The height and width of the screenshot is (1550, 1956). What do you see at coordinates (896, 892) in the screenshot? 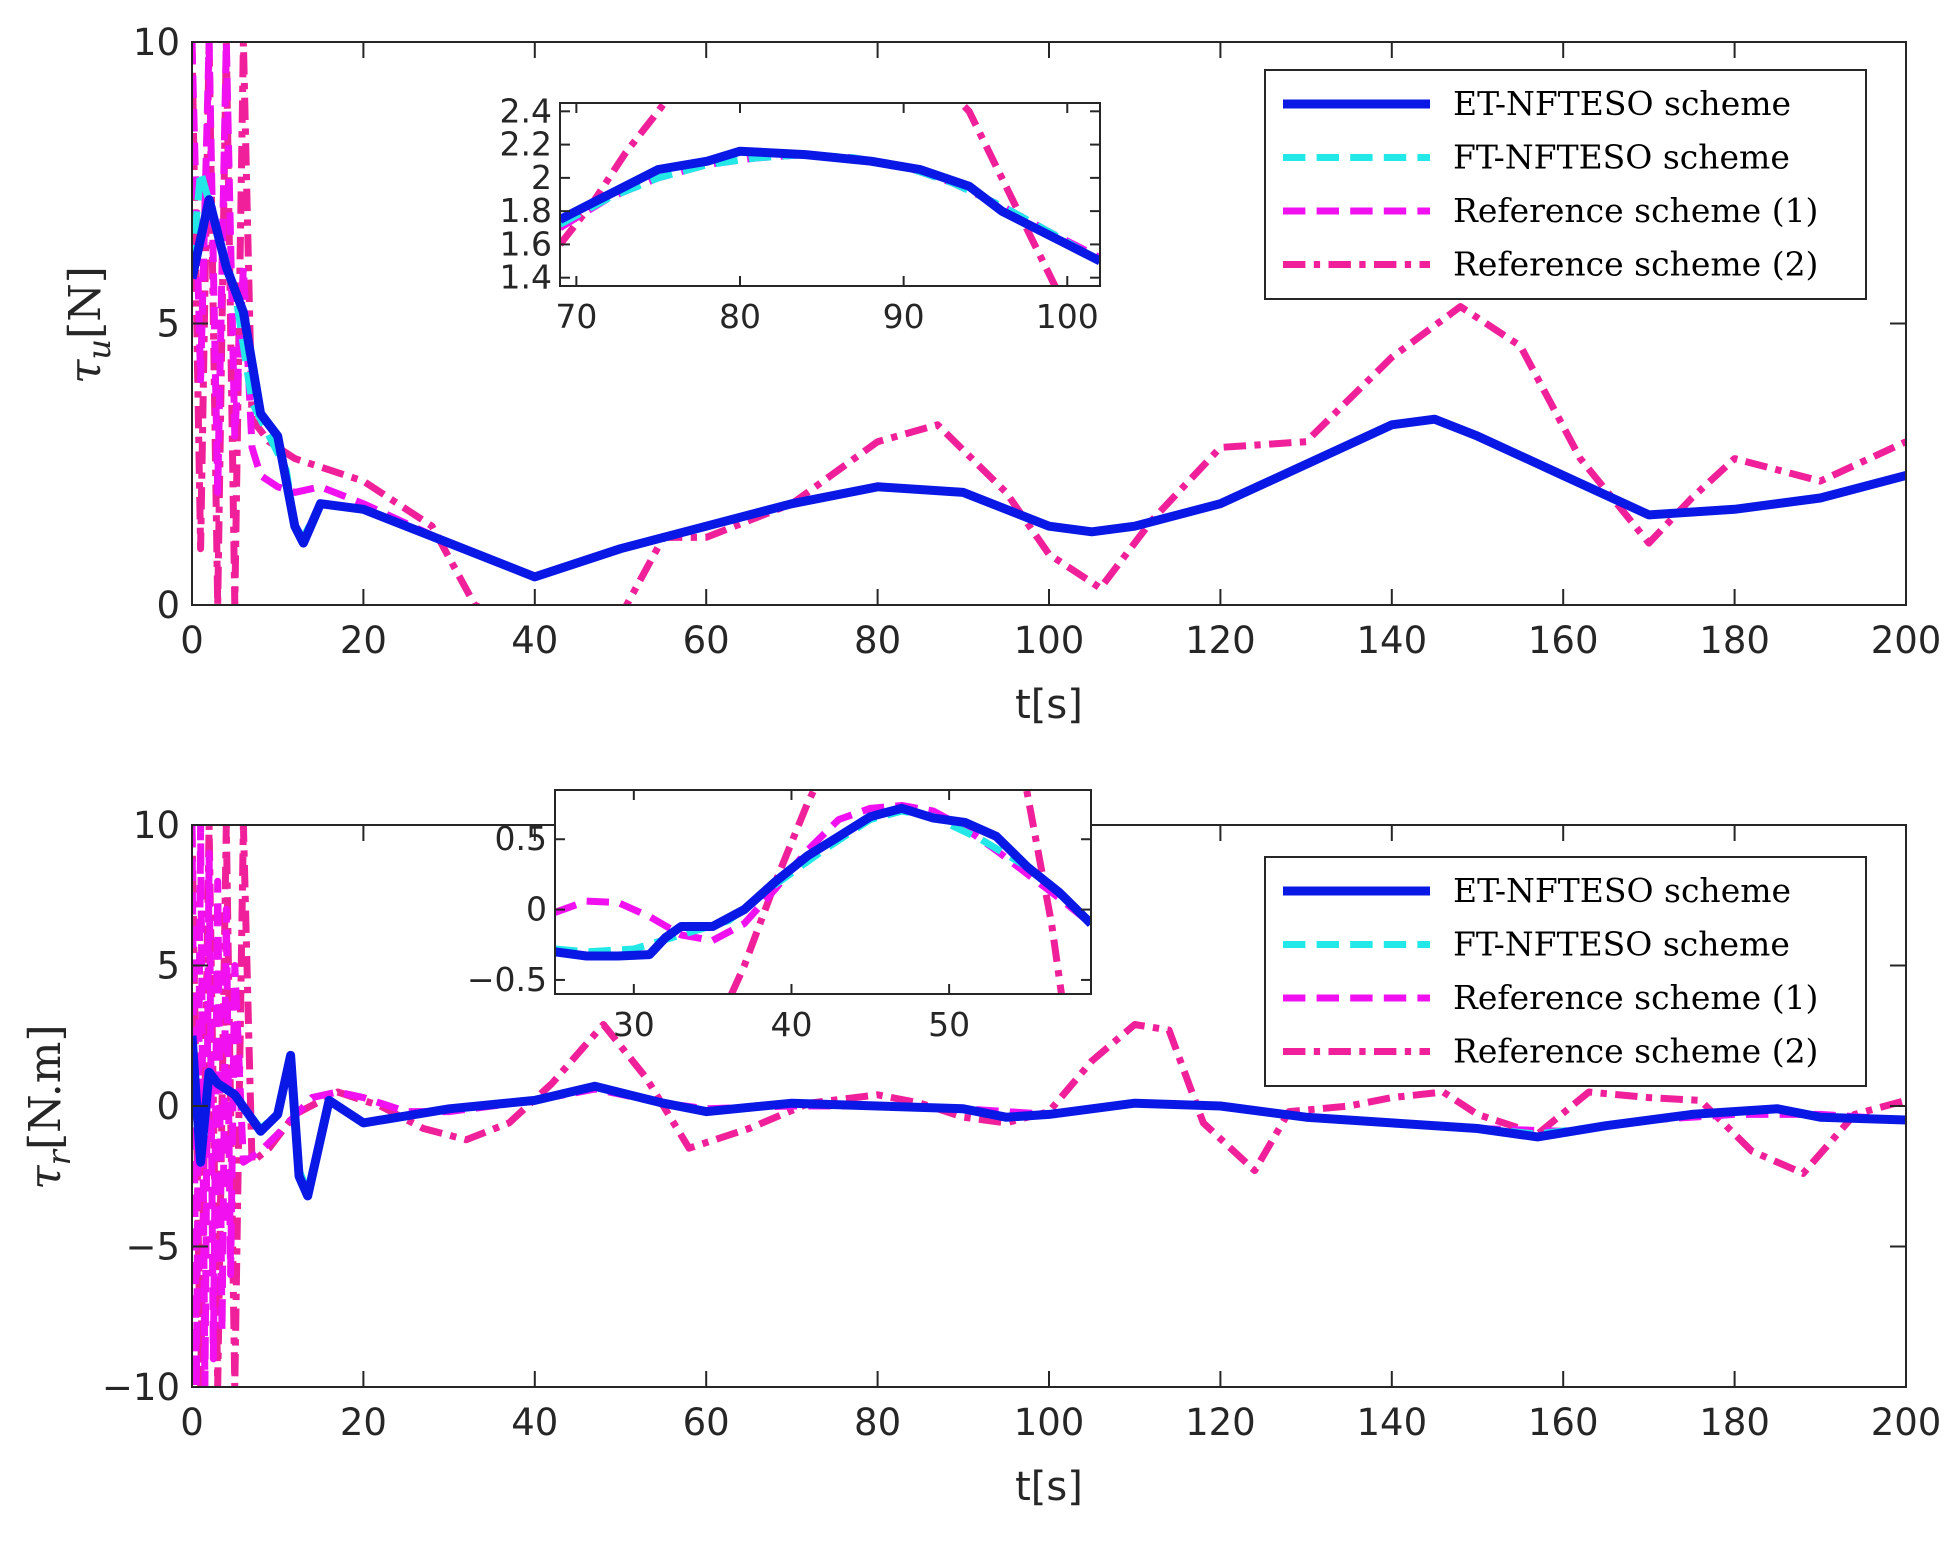
I see `inset-series-line-ref2` at bounding box center [896, 892].